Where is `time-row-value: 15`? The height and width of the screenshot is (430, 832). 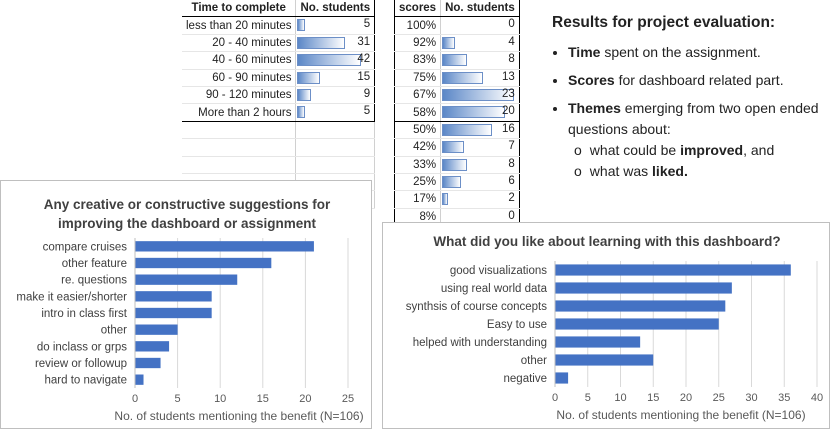 time-row-value: 15 is located at coordinates (364, 76).